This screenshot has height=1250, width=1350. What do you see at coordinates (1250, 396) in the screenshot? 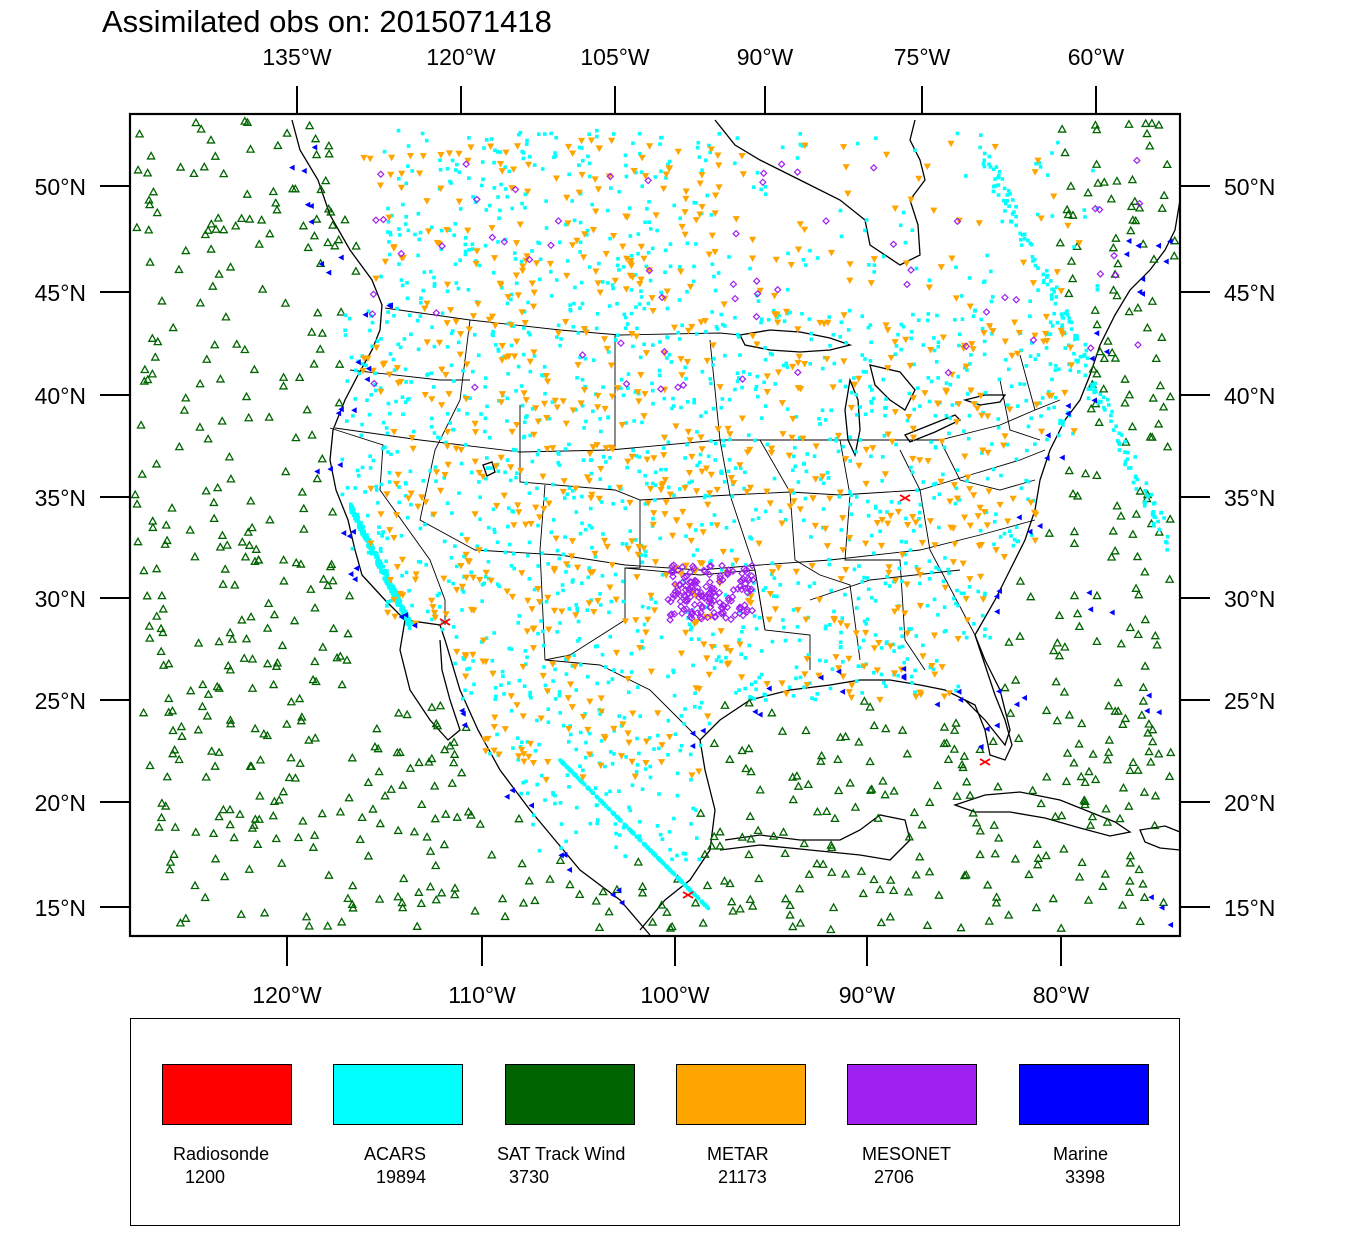
I see `right-tick-label: 40°N` at bounding box center [1250, 396].